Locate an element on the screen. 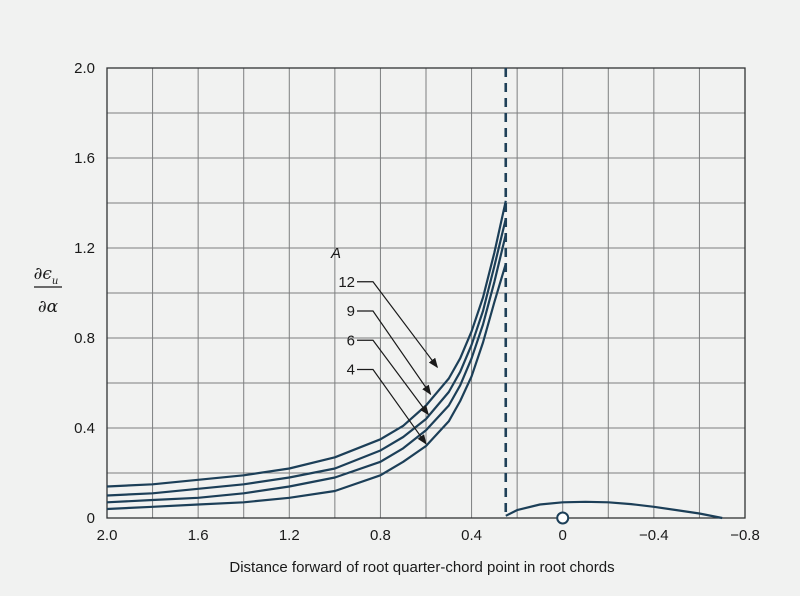  y-axis-title-numerator: ∂ϵ is located at coordinates (43, 274).